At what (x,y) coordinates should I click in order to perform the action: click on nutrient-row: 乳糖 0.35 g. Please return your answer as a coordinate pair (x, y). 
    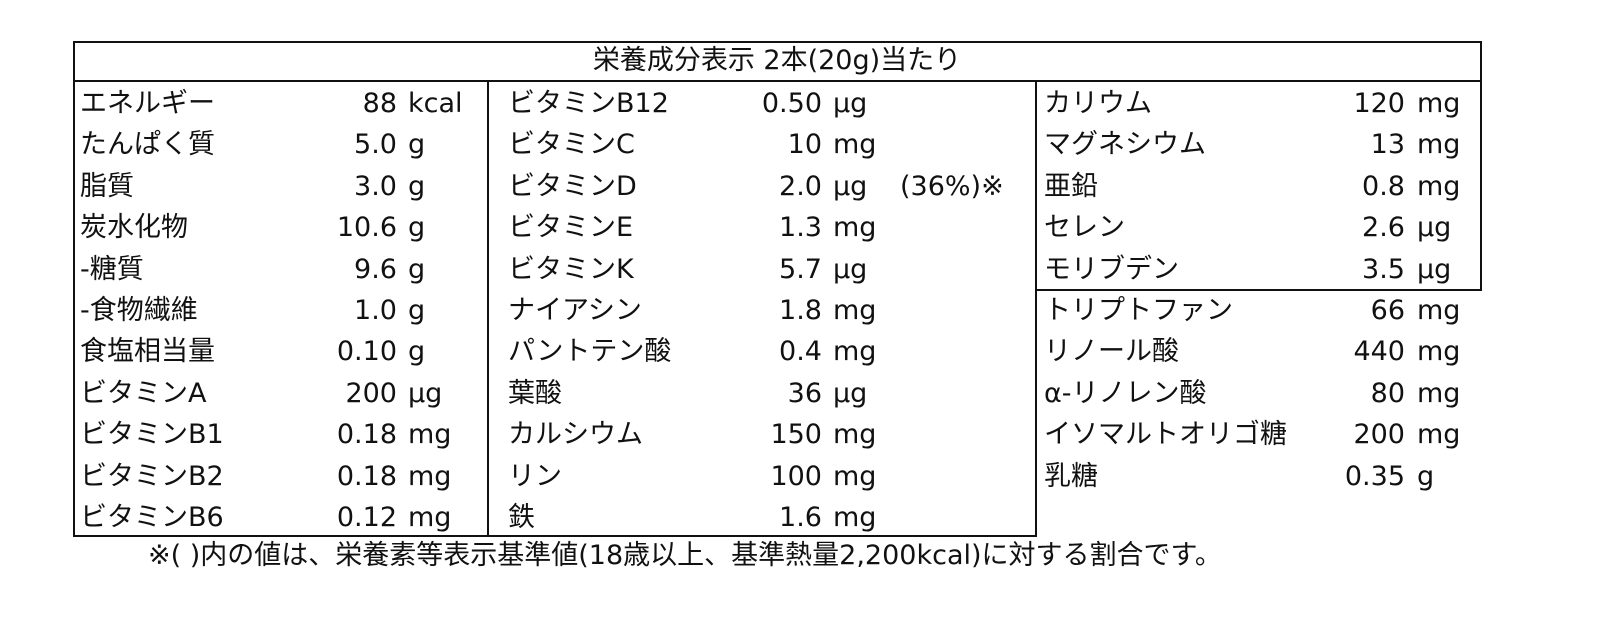
    Looking at the image, I should click on (1254, 477).